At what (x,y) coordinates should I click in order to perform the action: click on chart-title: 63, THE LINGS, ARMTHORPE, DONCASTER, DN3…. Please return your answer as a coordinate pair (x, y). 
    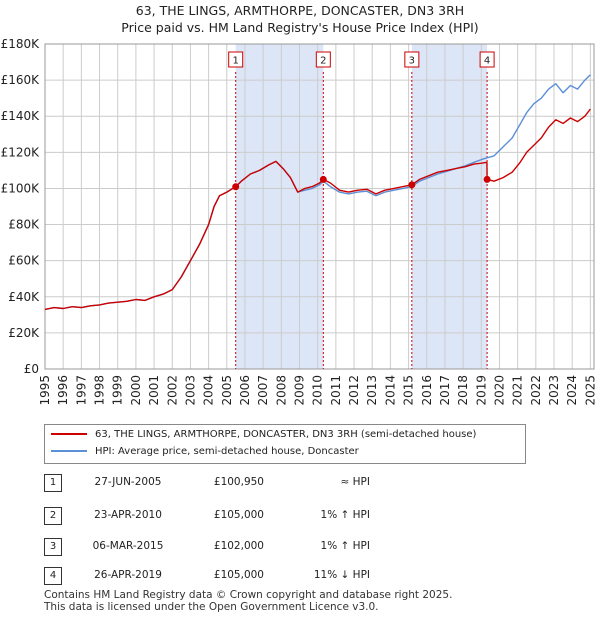
    Looking at the image, I should click on (300, 10).